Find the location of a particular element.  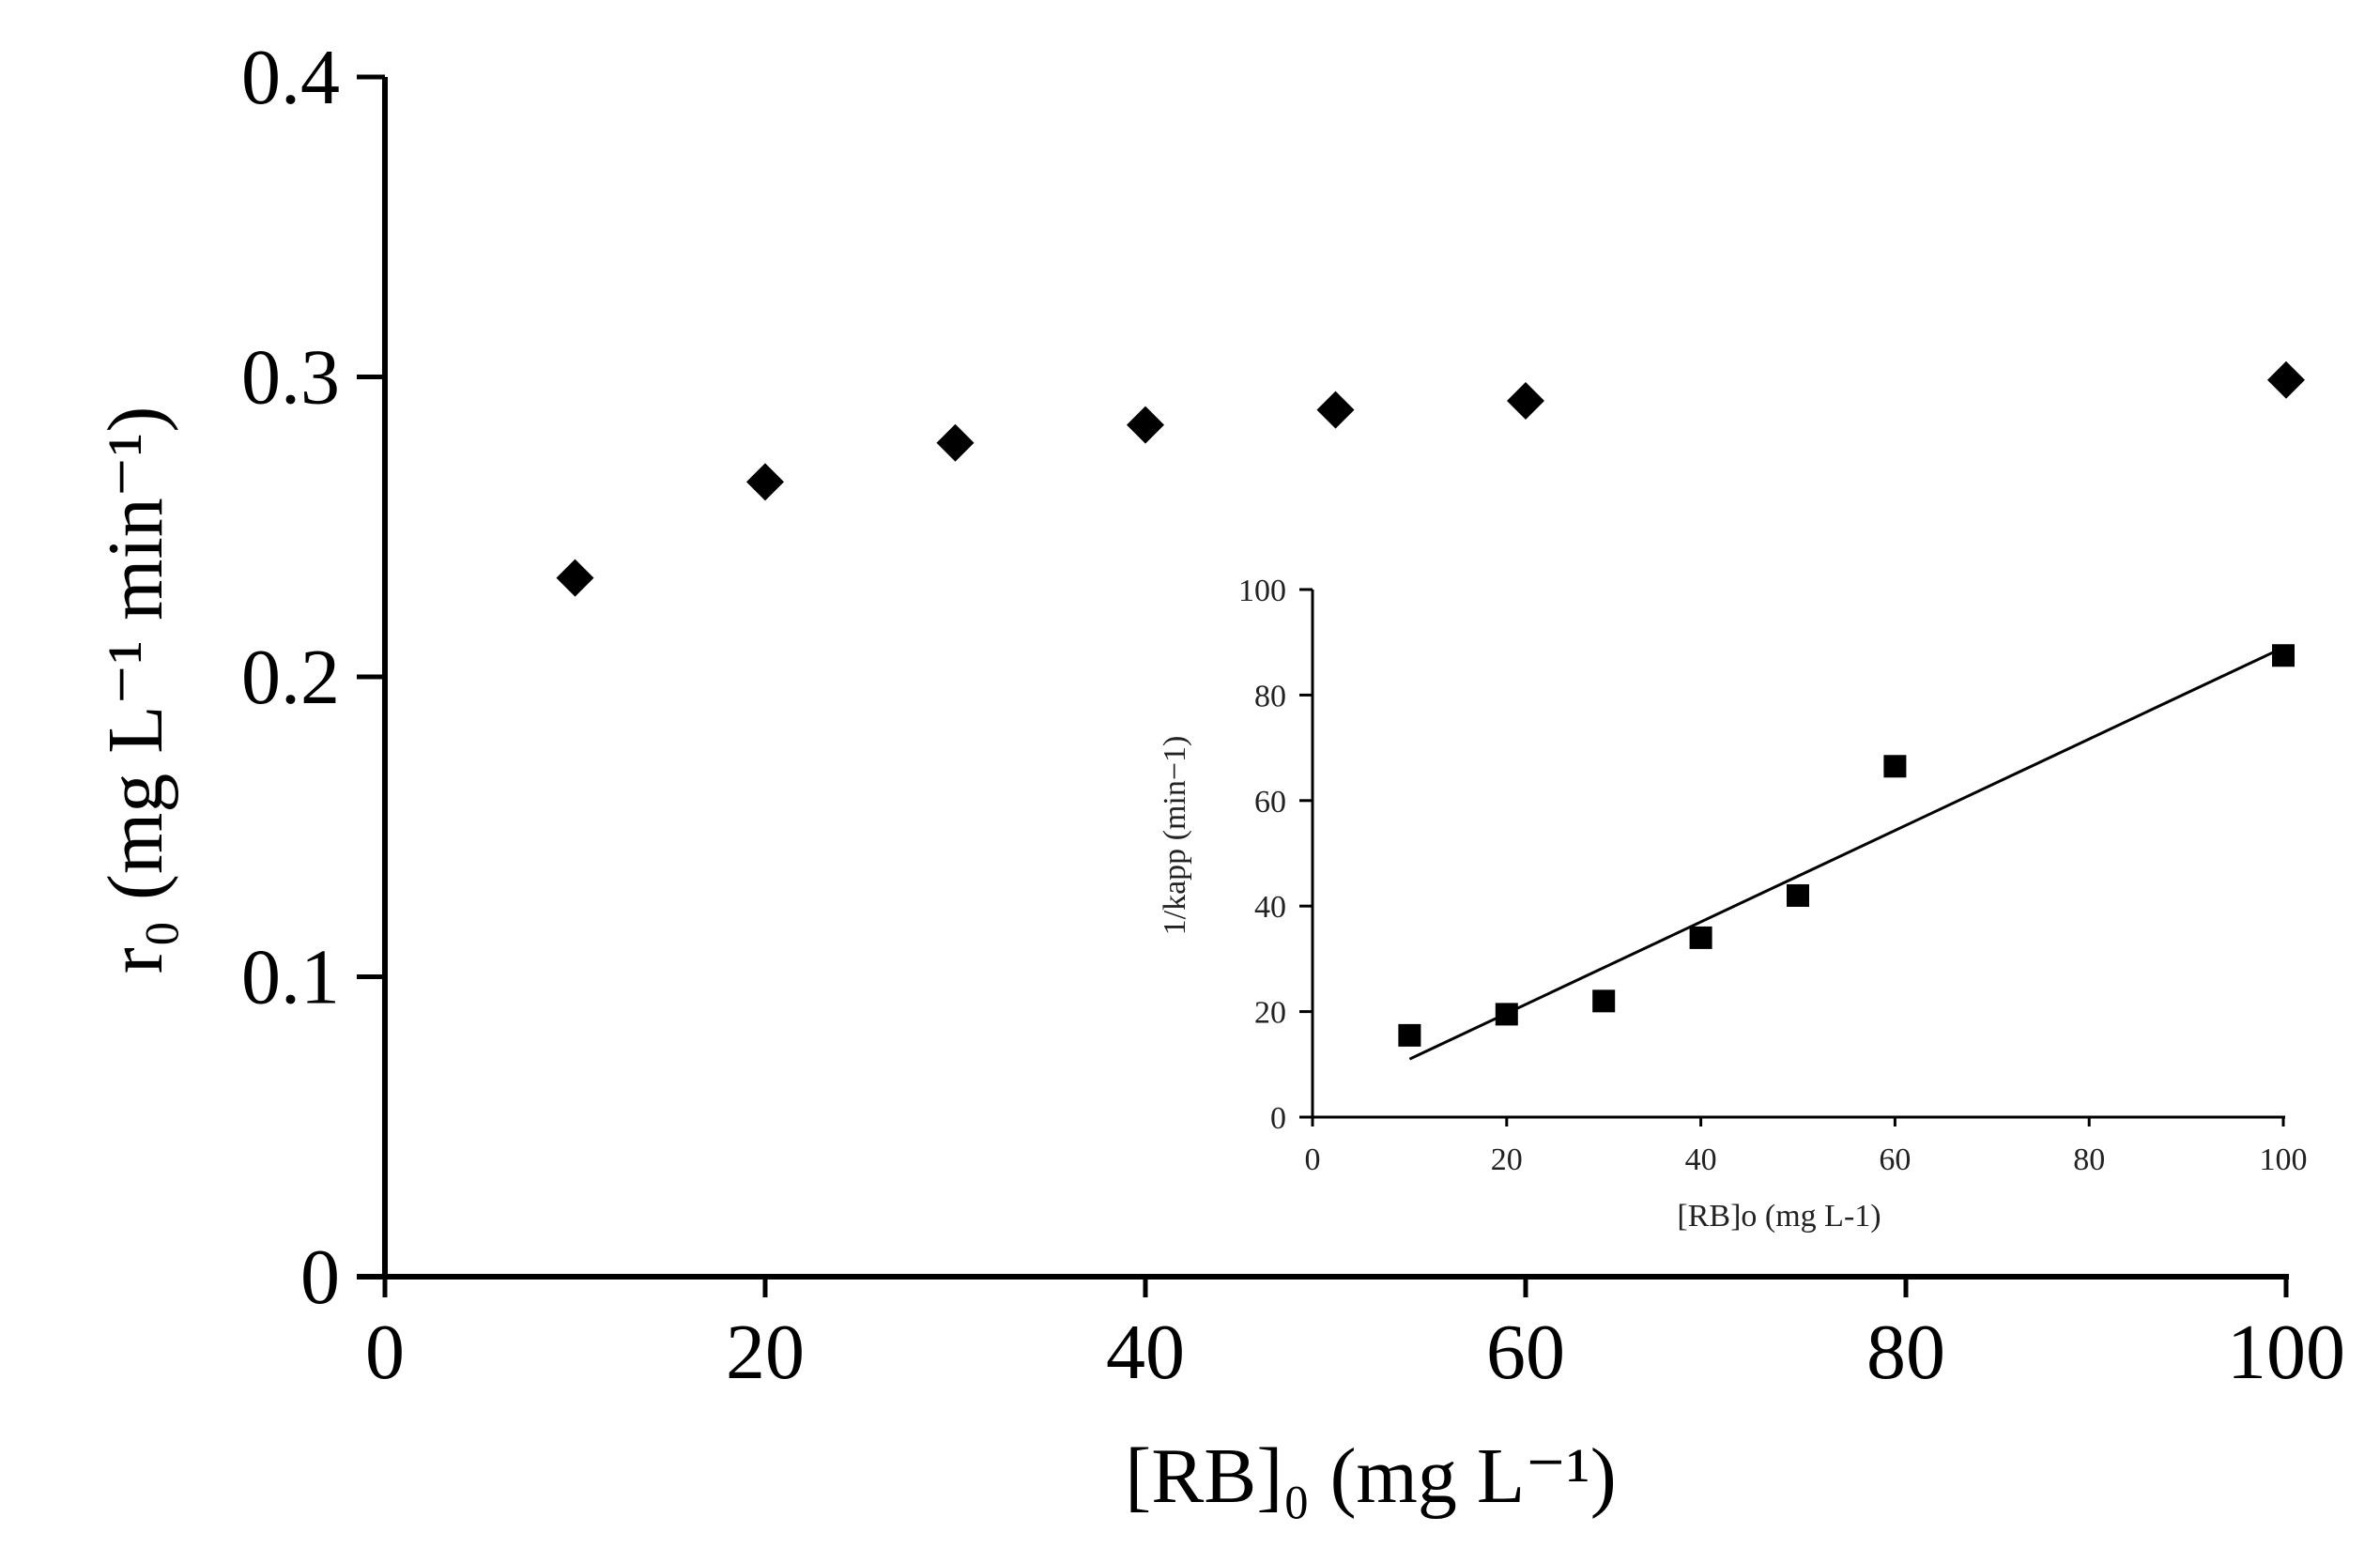

inset-x-tick-label: 60 is located at coordinates (1895, 1159).